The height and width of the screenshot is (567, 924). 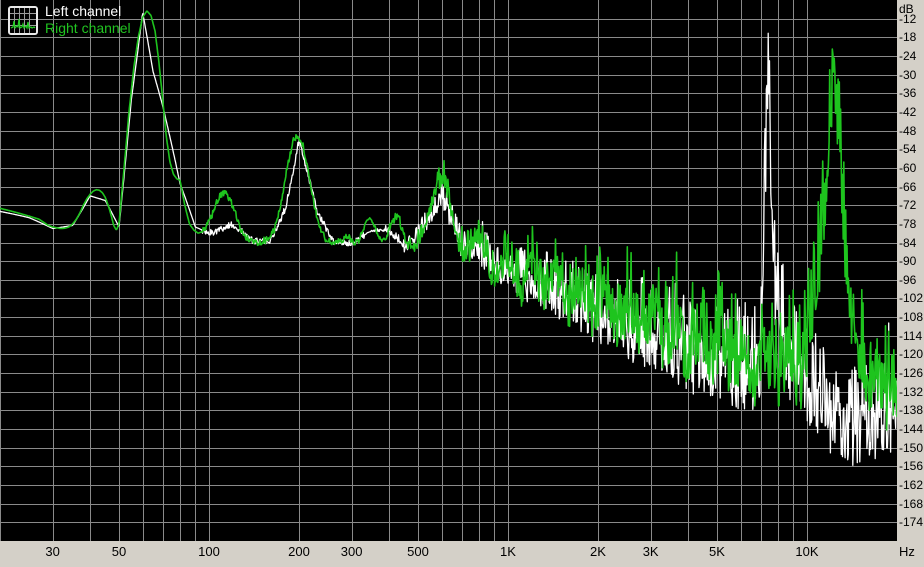 I want to click on x-axis-tick-label: 2K, so click(x=598, y=551).